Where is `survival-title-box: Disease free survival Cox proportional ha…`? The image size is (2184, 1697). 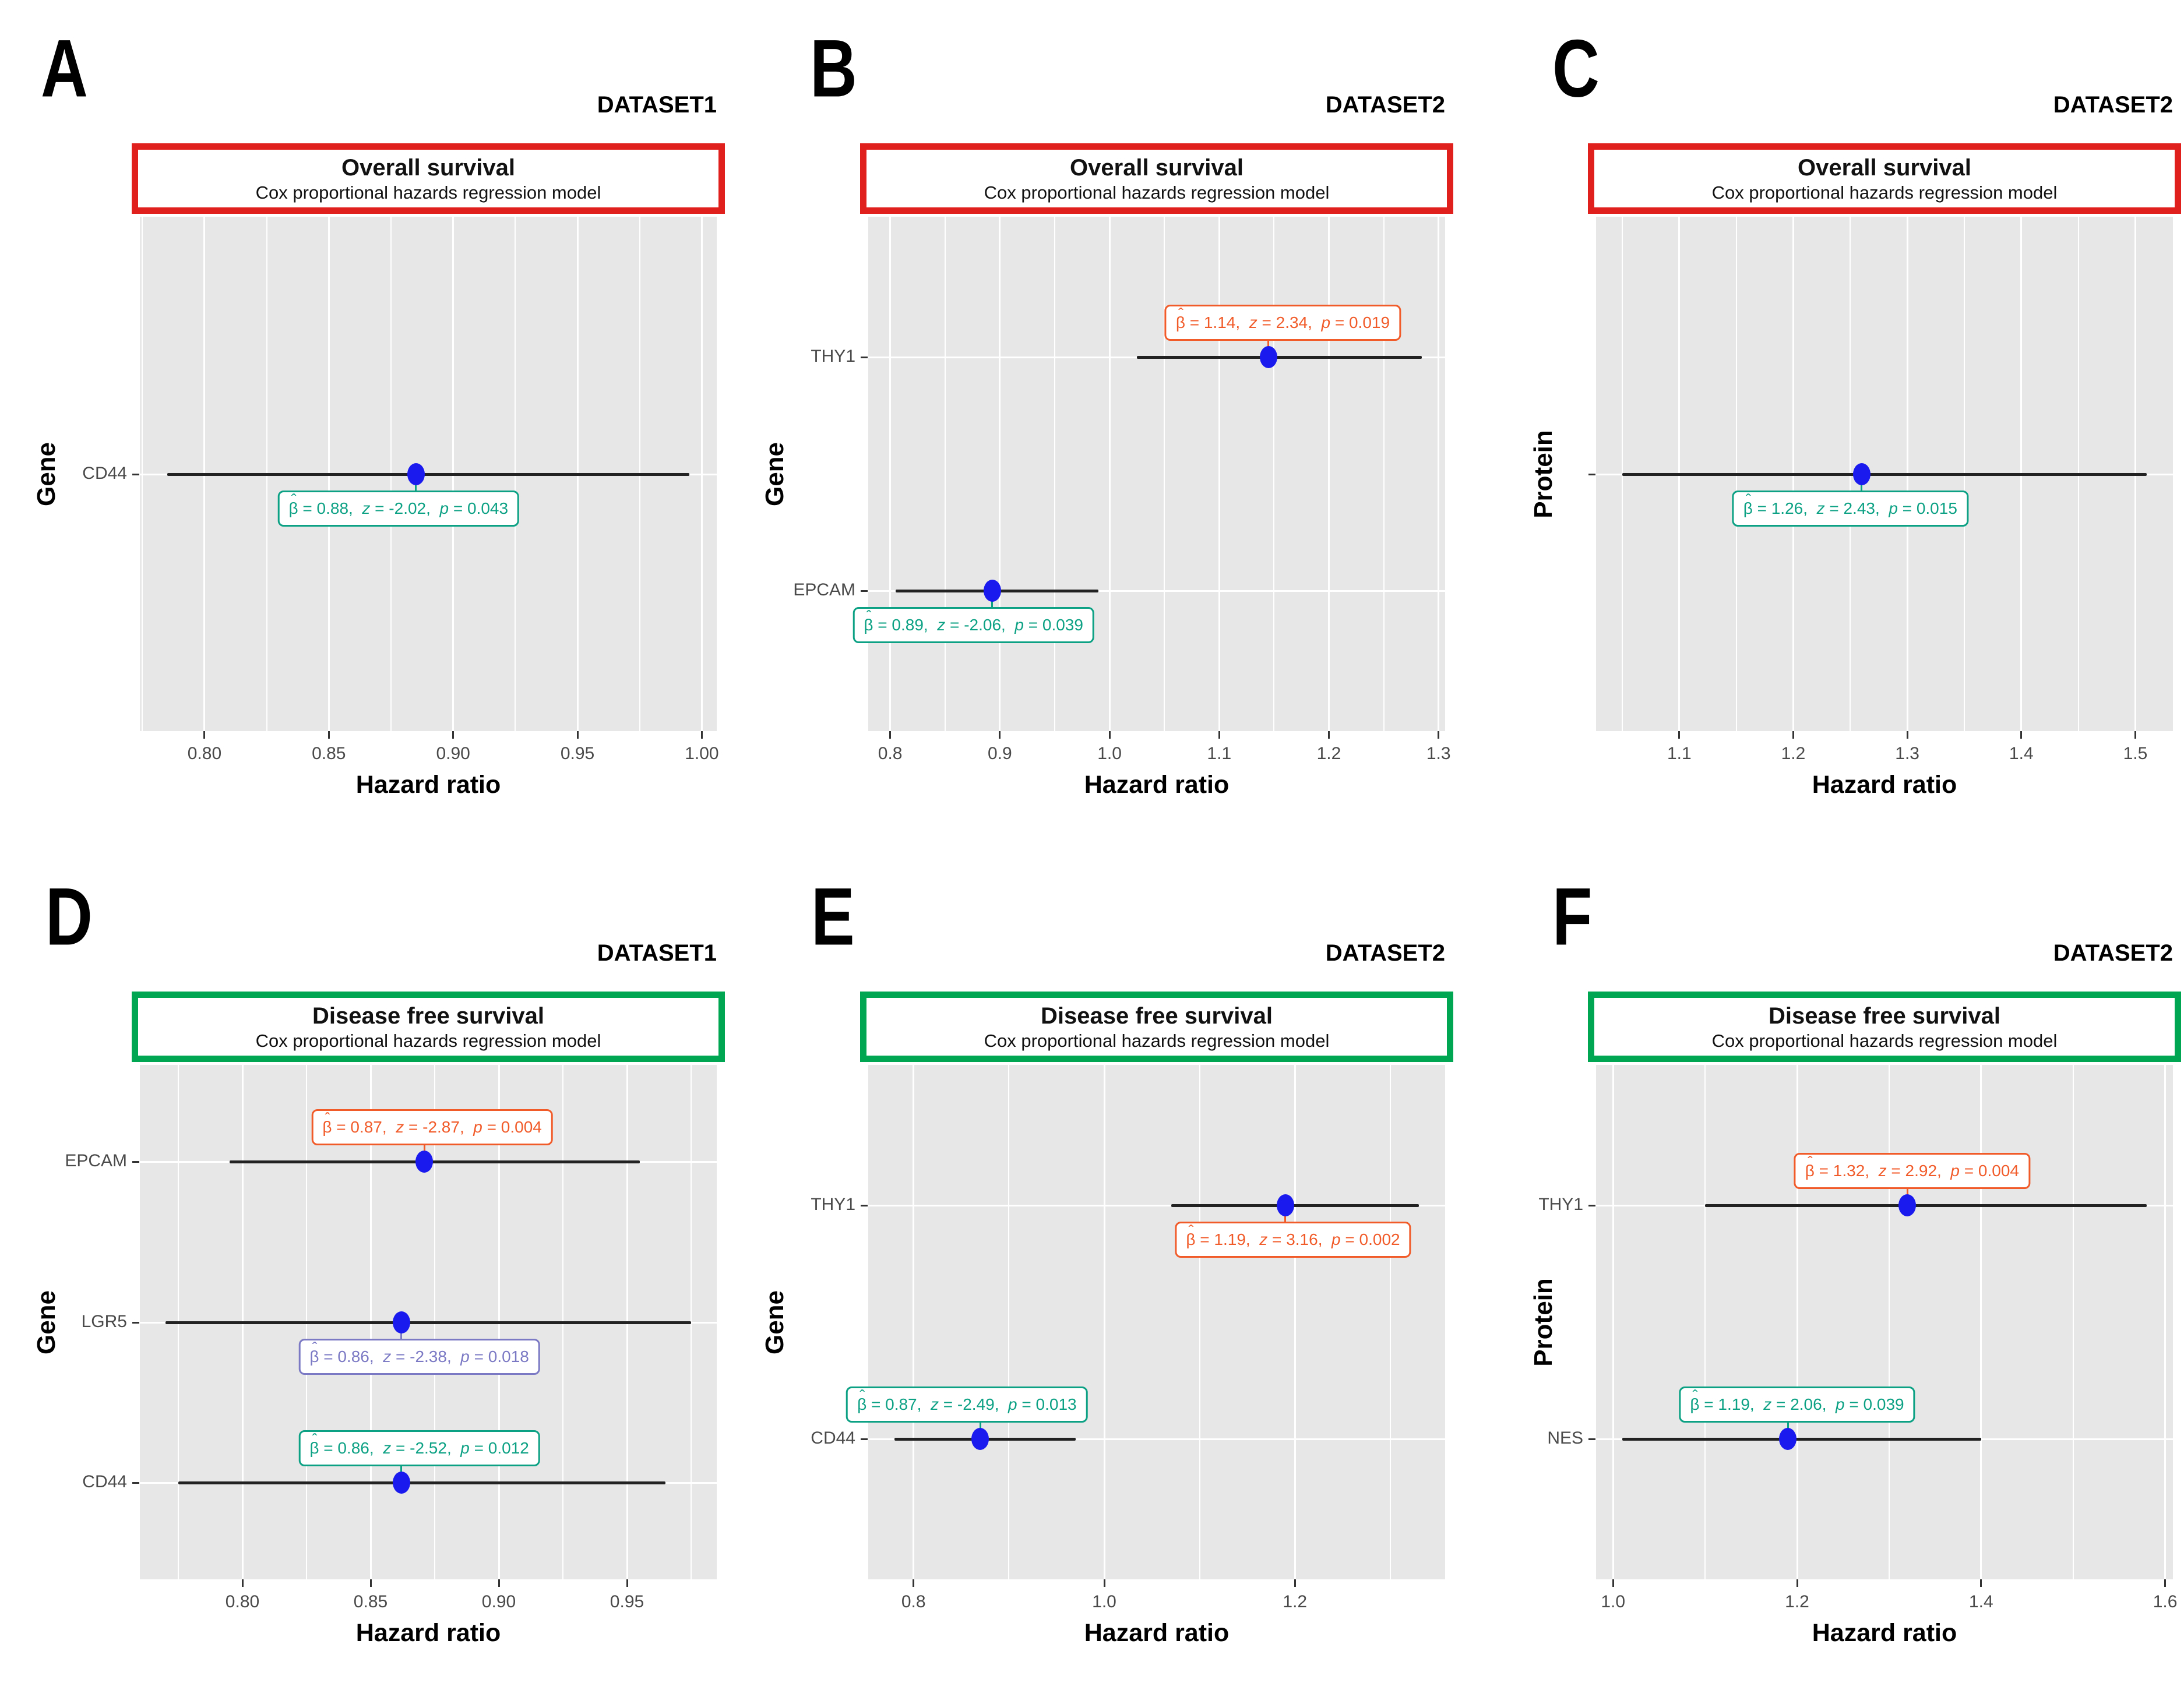
survival-title-box: Disease free survival Cox proportional ha… is located at coordinates (428, 1027).